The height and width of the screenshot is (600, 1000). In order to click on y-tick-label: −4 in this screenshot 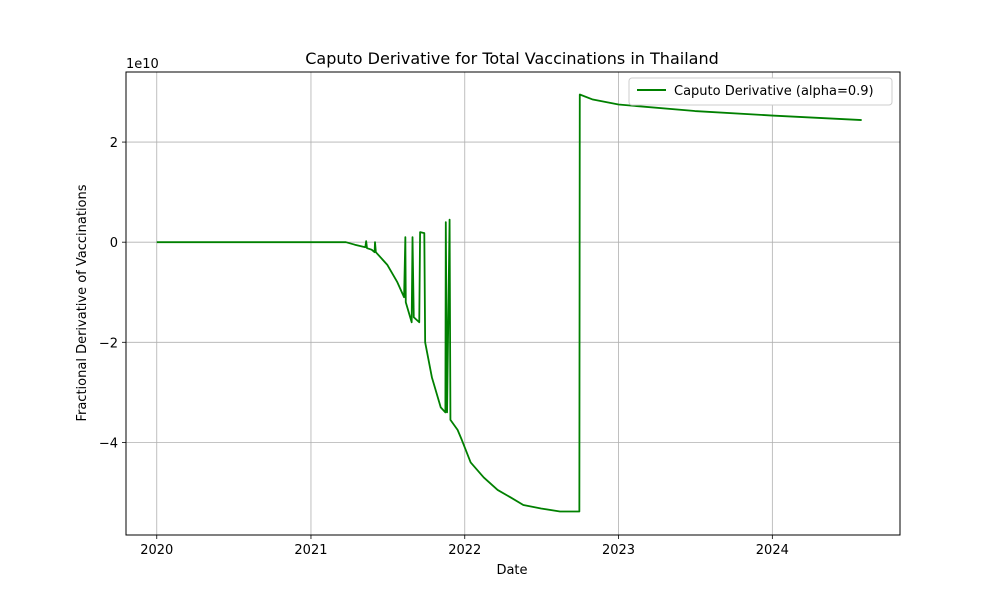, I will do `click(108, 443)`.